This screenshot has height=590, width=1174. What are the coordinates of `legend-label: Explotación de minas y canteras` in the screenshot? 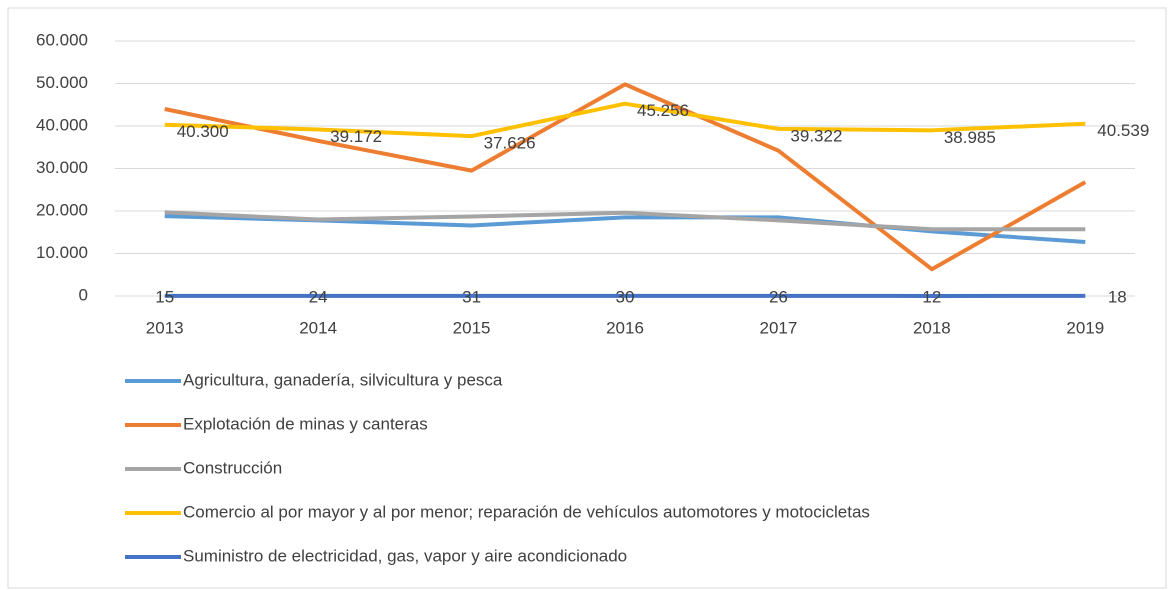 It's located at (305, 423).